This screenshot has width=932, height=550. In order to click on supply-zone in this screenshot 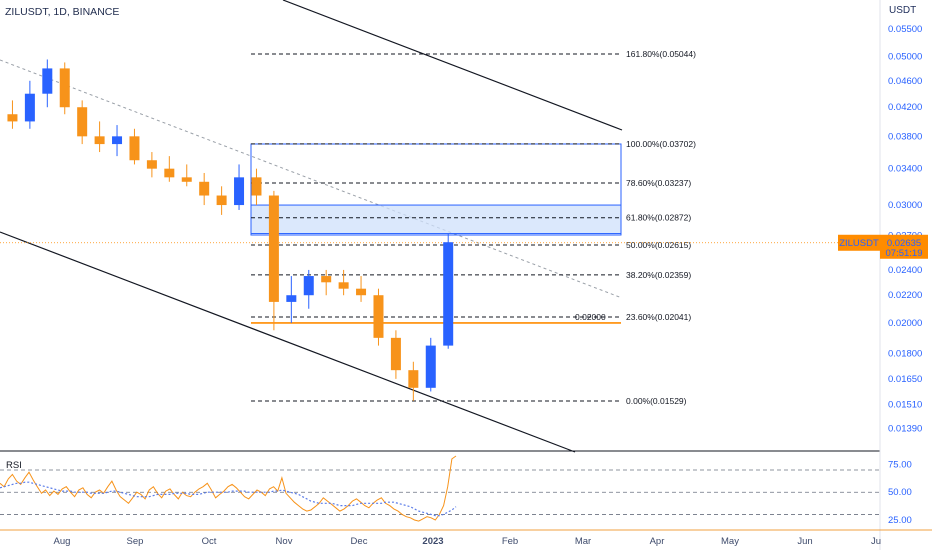, I will do `click(436, 219)`.